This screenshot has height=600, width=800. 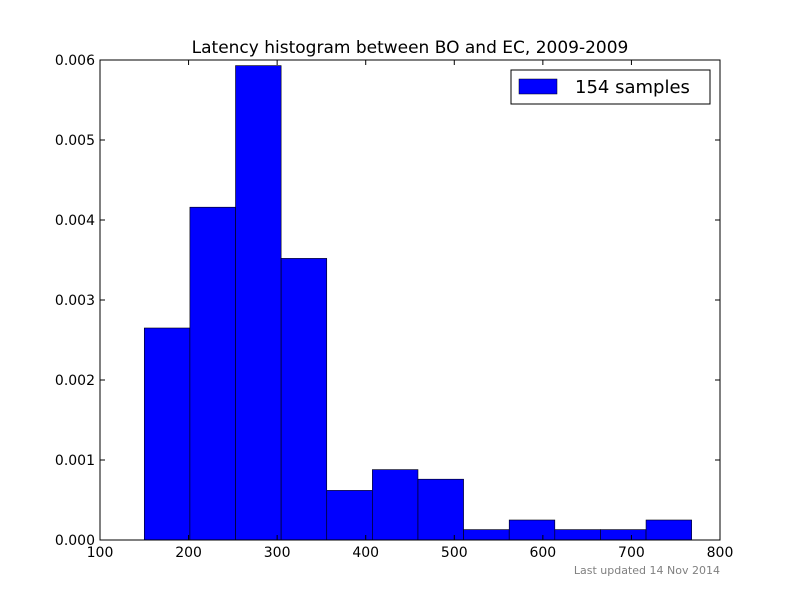 What do you see at coordinates (542, 553) in the screenshot?
I see `x-tick-label: 600` at bounding box center [542, 553].